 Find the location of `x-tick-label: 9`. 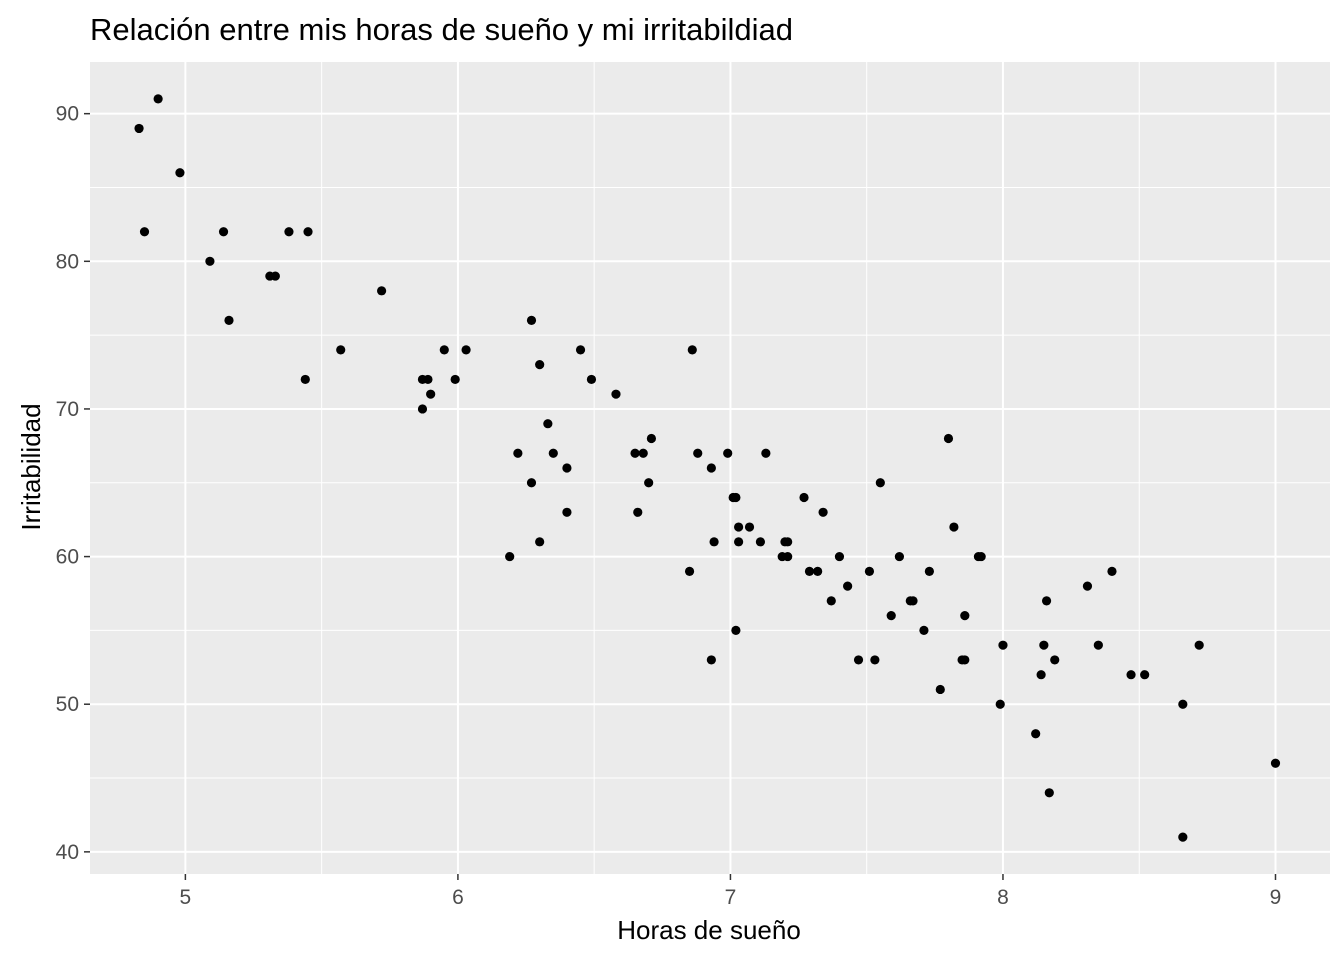

x-tick-label: 9 is located at coordinates (1276, 897).